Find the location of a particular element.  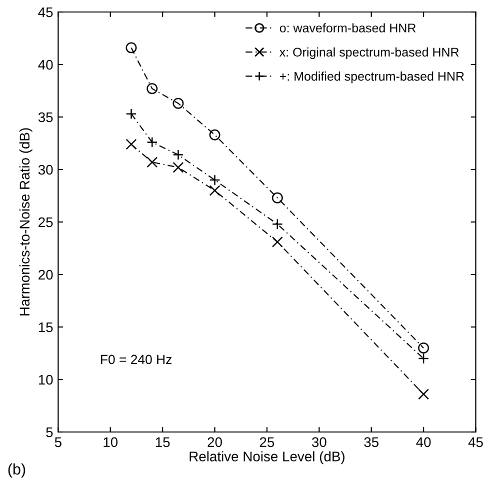

x-tick-label: 5 is located at coordinates (58, 442).